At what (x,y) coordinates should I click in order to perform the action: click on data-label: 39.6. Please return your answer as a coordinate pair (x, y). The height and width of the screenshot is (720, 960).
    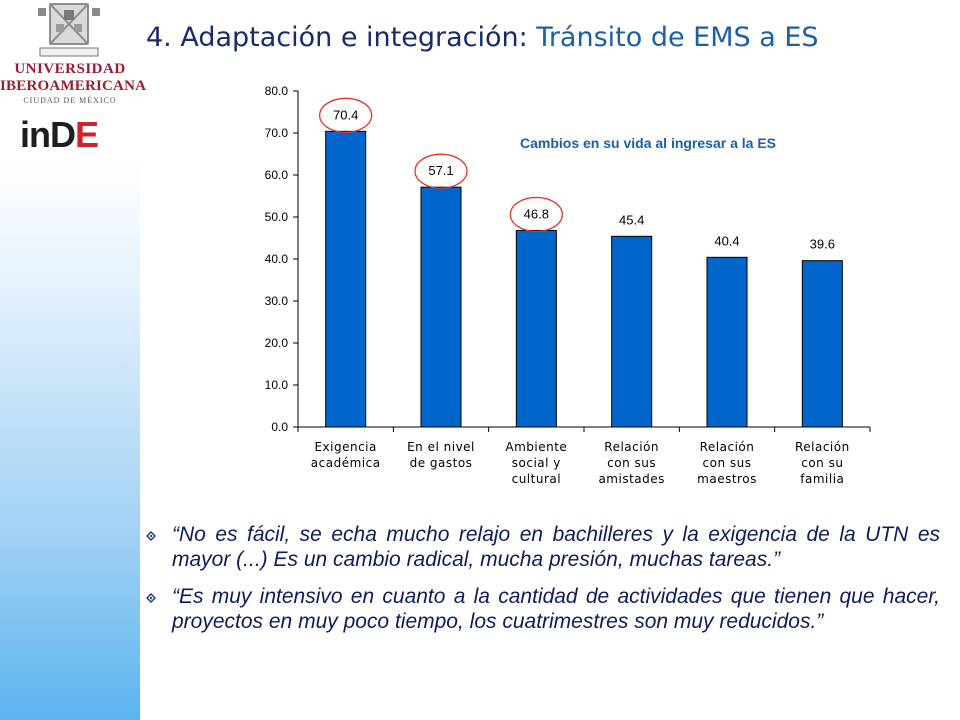
    Looking at the image, I should click on (822, 244).